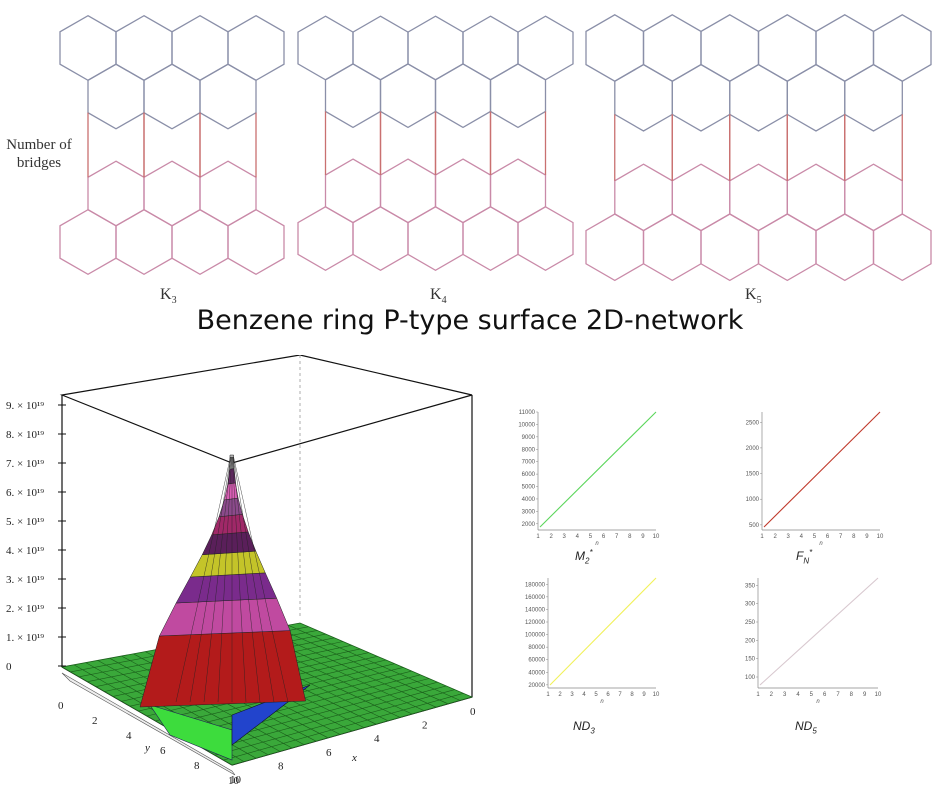 The image size is (940, 788). Describe the element at coordinates (818, 702) in the screenshot. I see `mini-x-label: n` at that location.